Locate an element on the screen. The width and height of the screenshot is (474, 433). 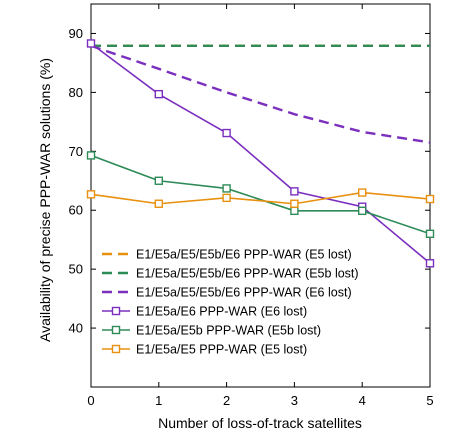
x-tick-label: 0 is located at coordinates (90, 400).